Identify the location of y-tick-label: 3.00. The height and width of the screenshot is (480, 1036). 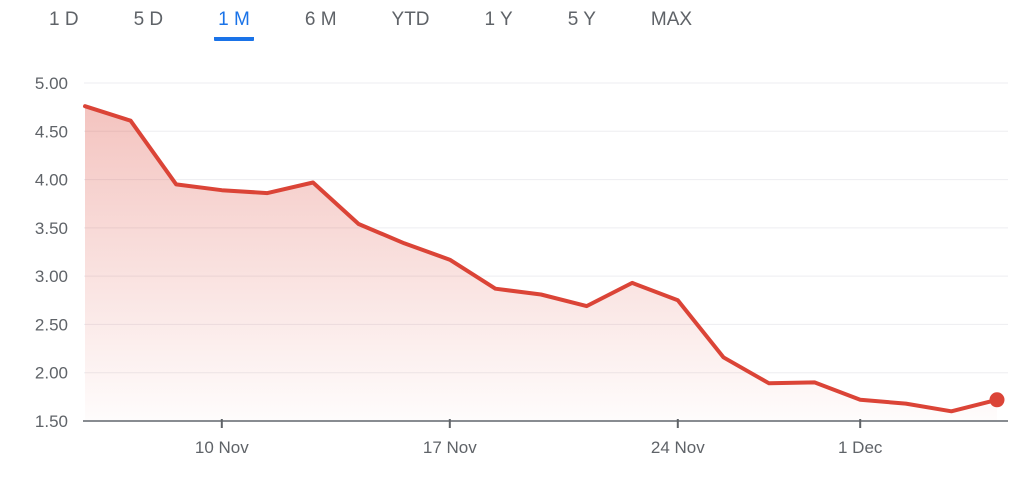
(51, 276).